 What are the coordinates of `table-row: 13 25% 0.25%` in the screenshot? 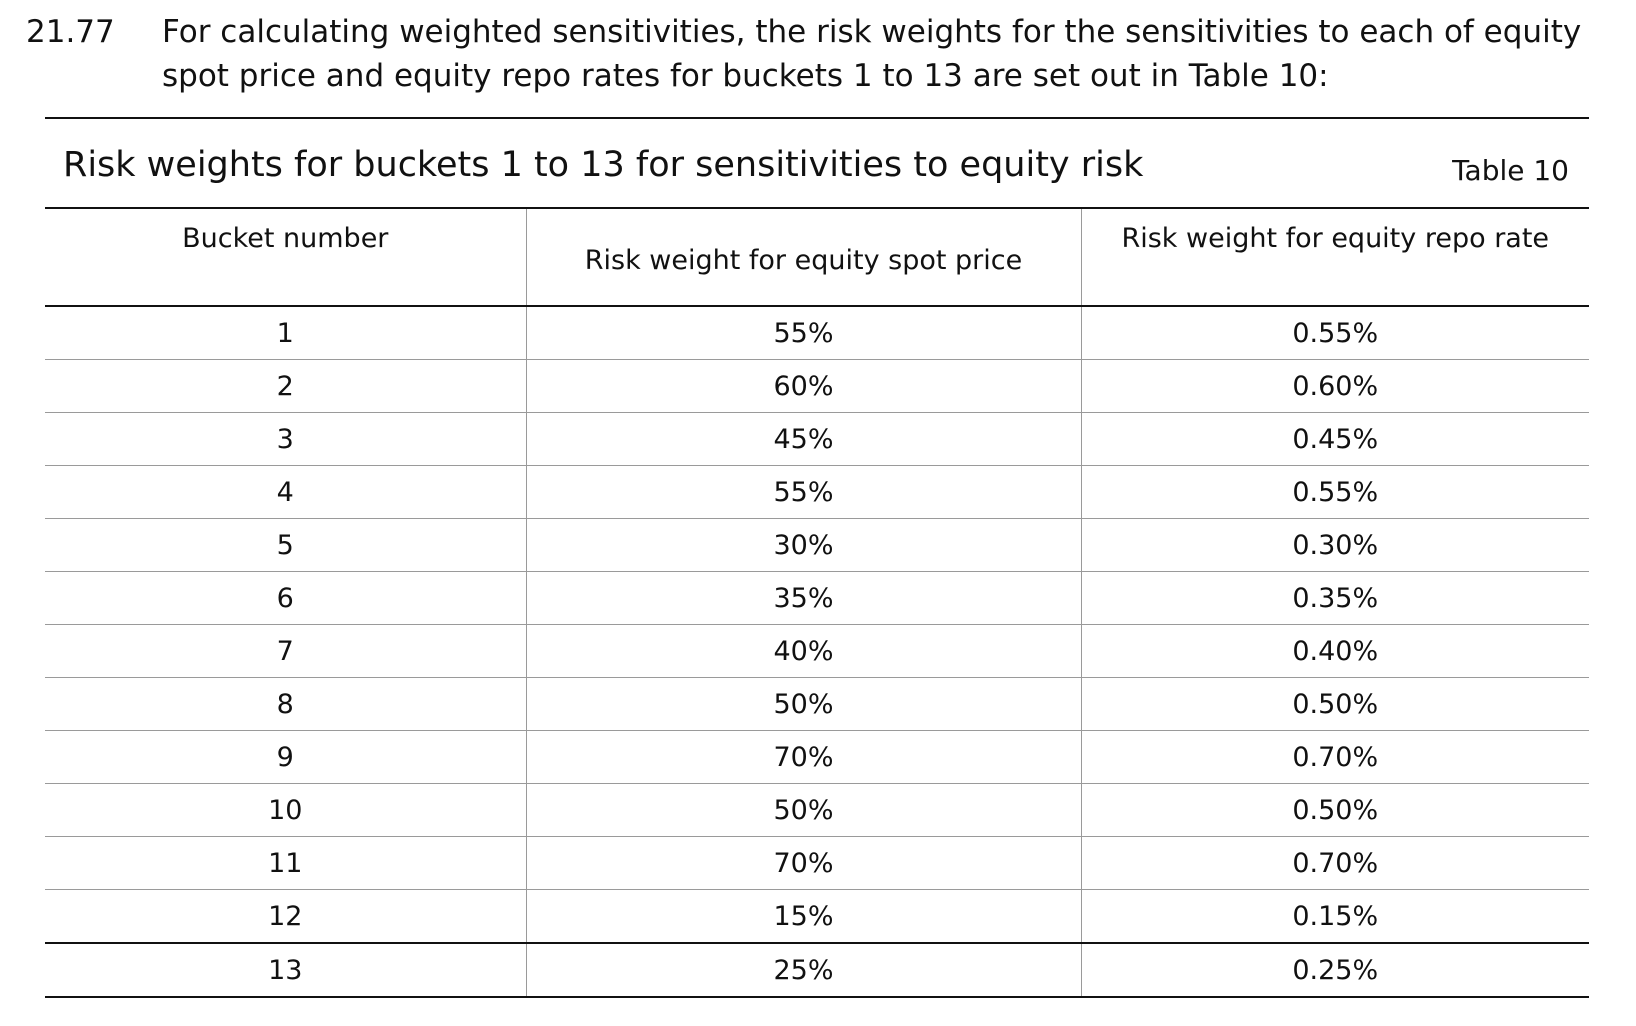 It's located at (817, 970).